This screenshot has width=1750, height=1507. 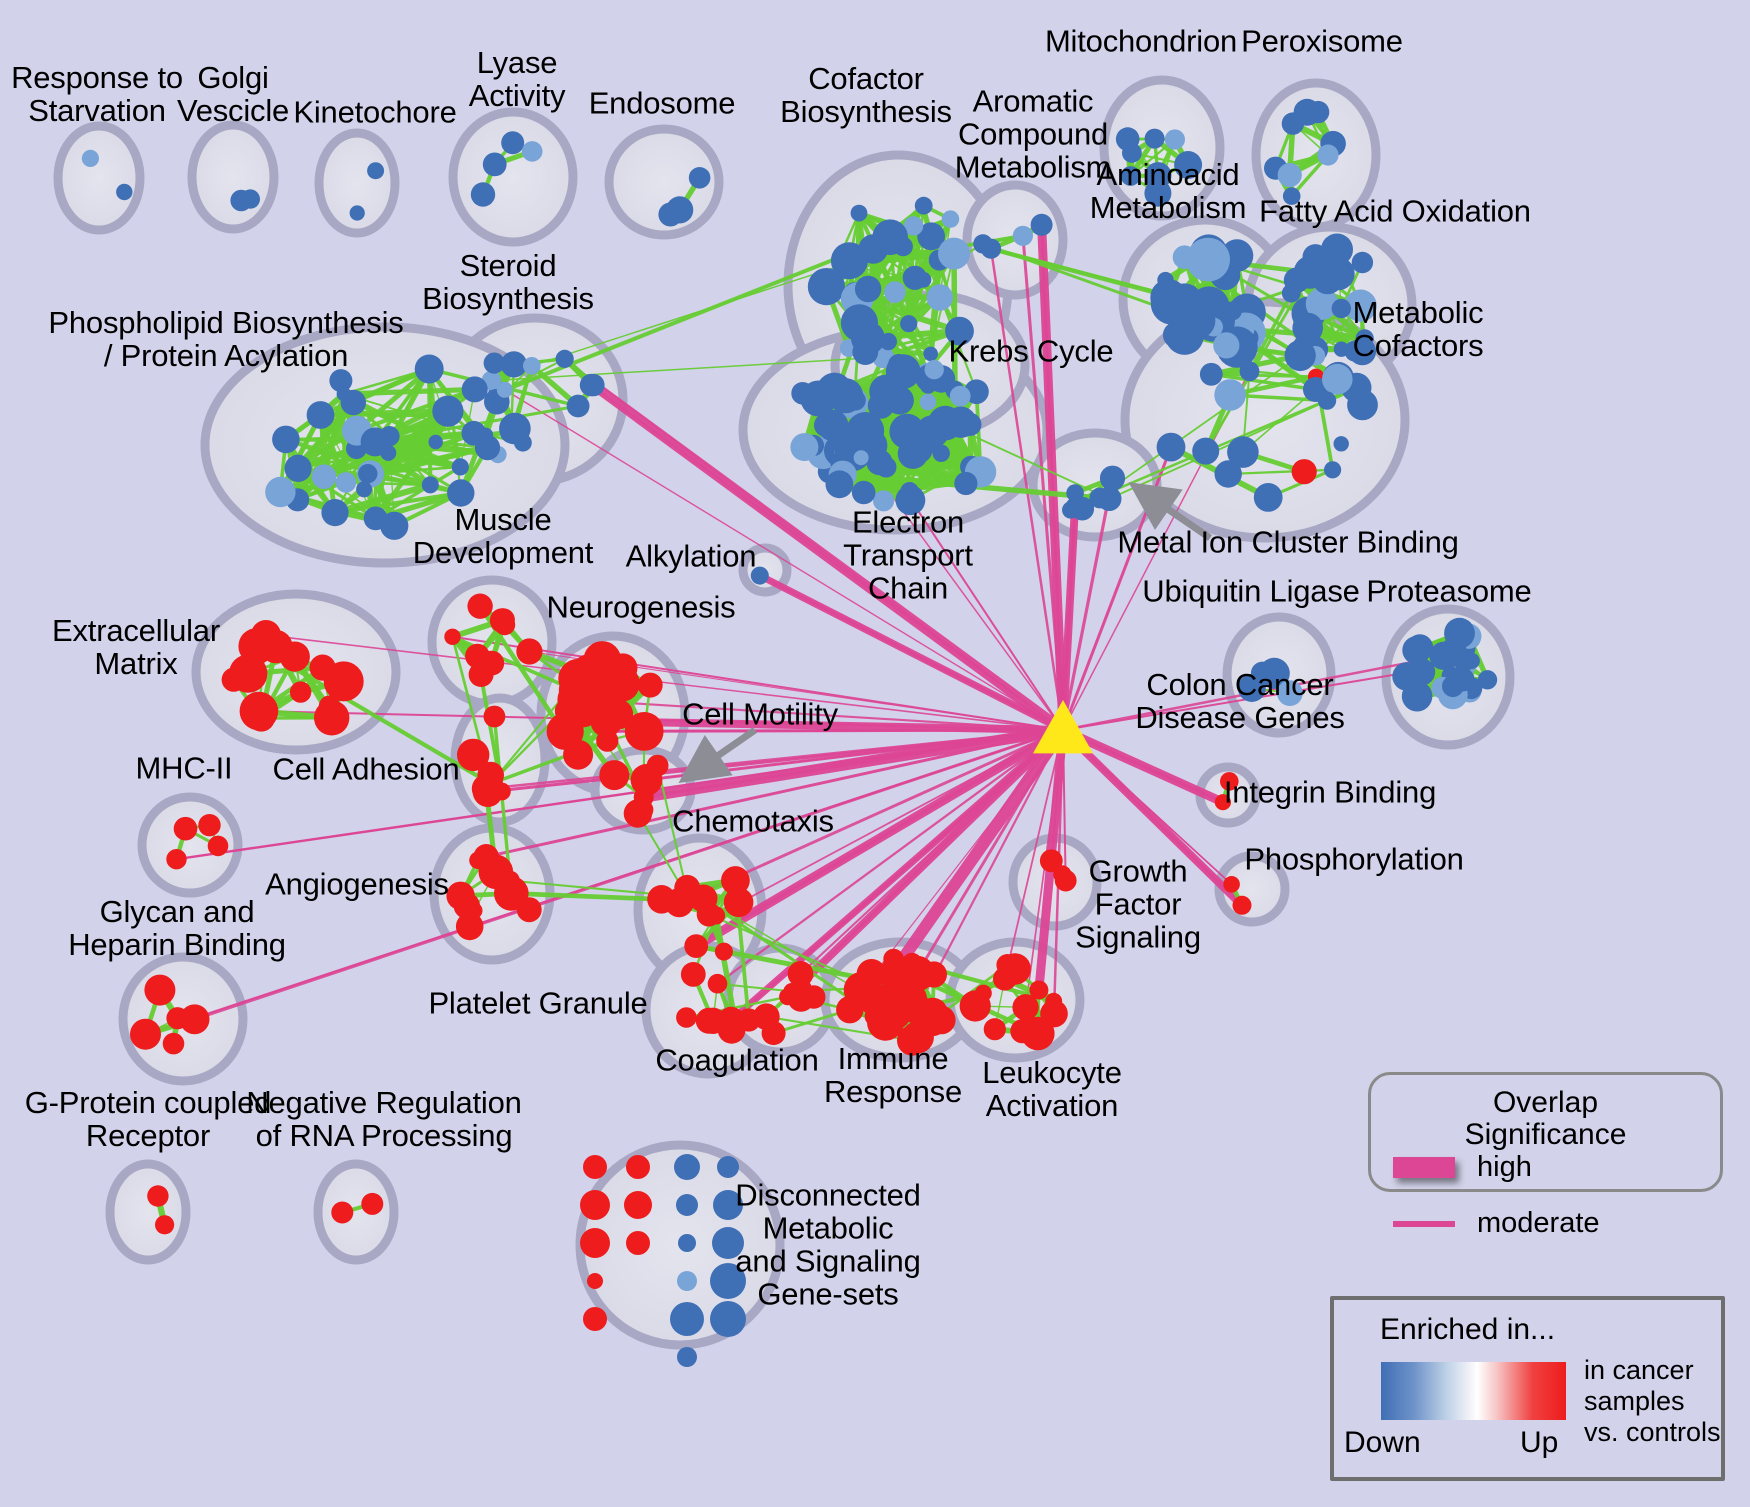 I want to click on annotation-arrows, so click(x=945, y=632).